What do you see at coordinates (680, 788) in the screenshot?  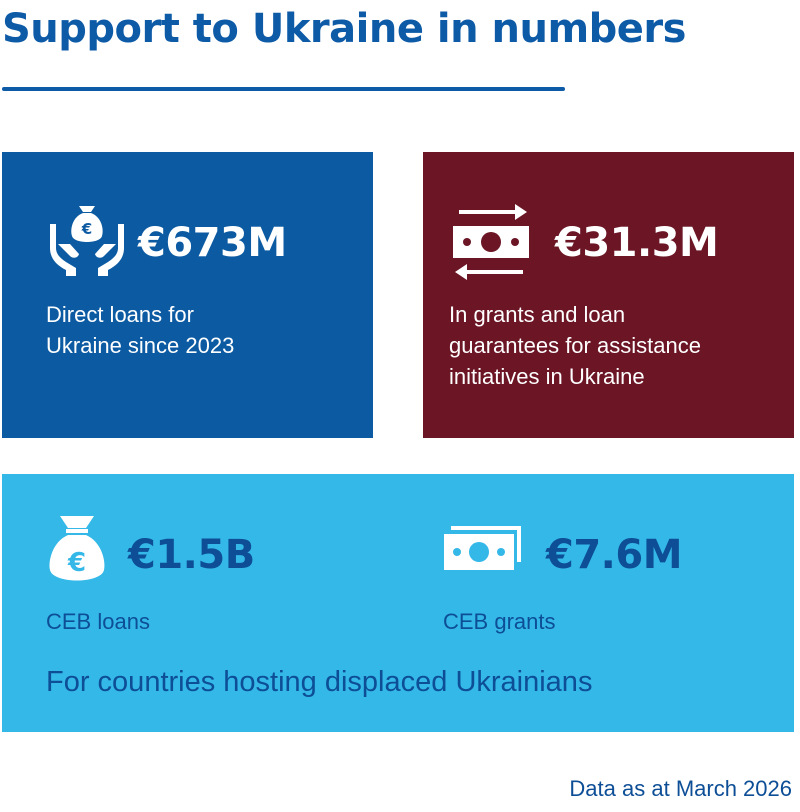 I see `data-date-note: Data as at March 2026` at bounding box center [680, 788].